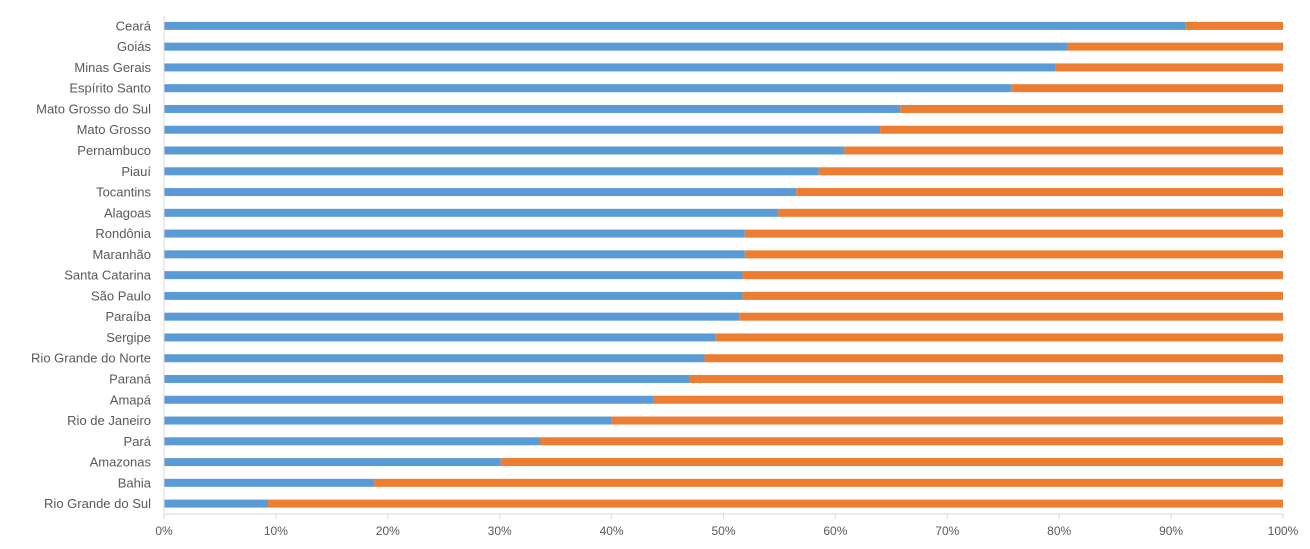 The width and height of the screenshot is (1310, 549). What do you see at coordinates (276, 531) in the screenshot?
I see `x-tick-label: 10%` at bounding box center [276, 531].